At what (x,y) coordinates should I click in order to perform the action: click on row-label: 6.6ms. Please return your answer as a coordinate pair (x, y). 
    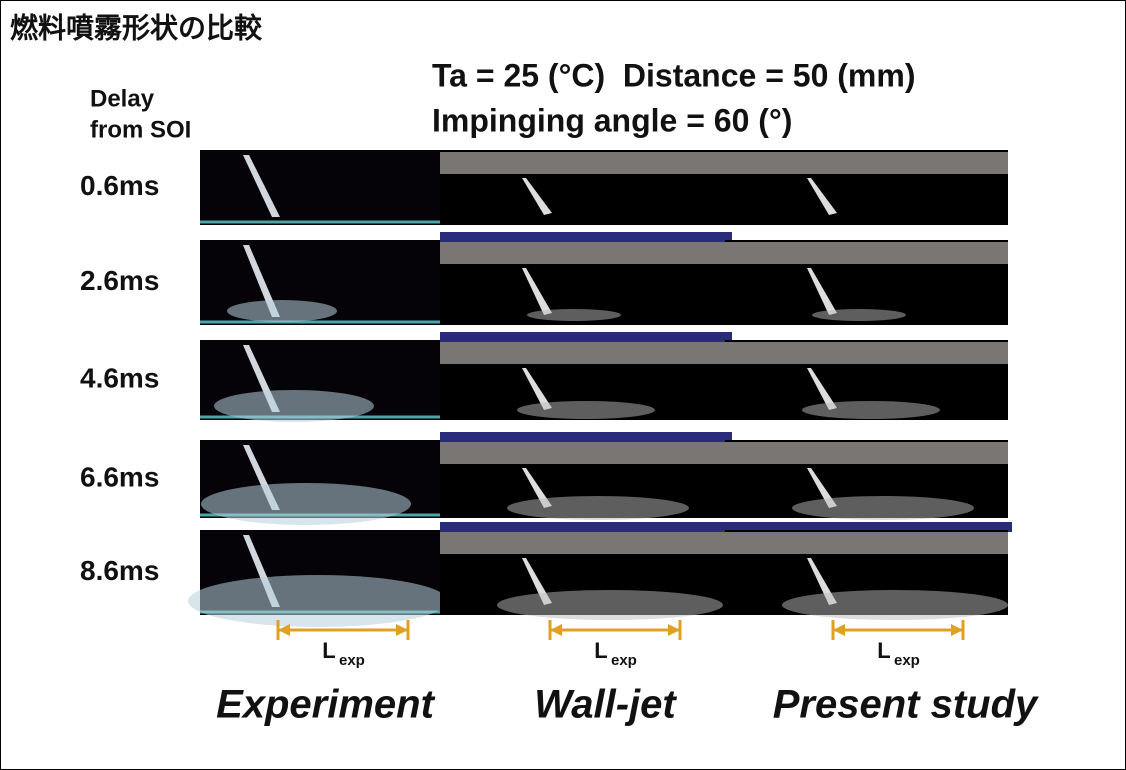
    Looking at the image, I should click on (119, 476).